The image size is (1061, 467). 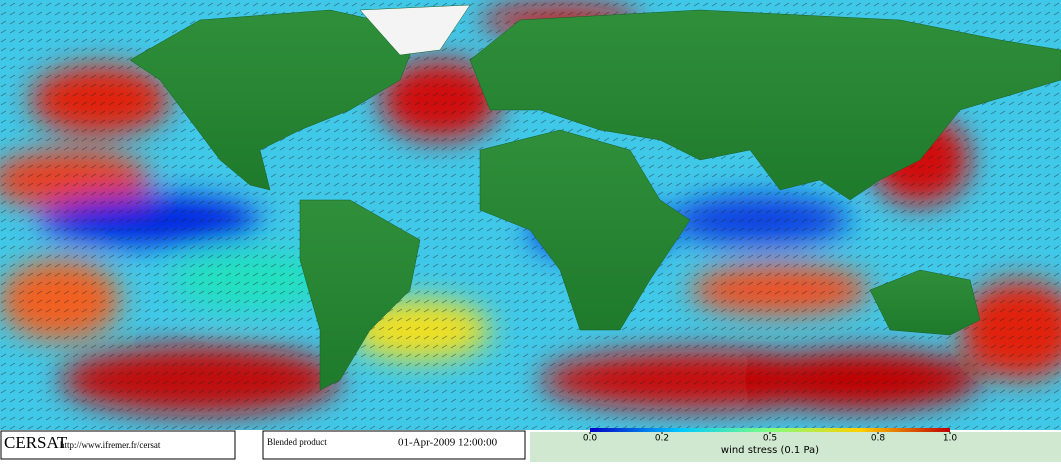 What do you see at coordinates (110, 445) in the screenshot?
I see `url: http://www.ifremer.fr/cersat` at bounding box center [110, 445].